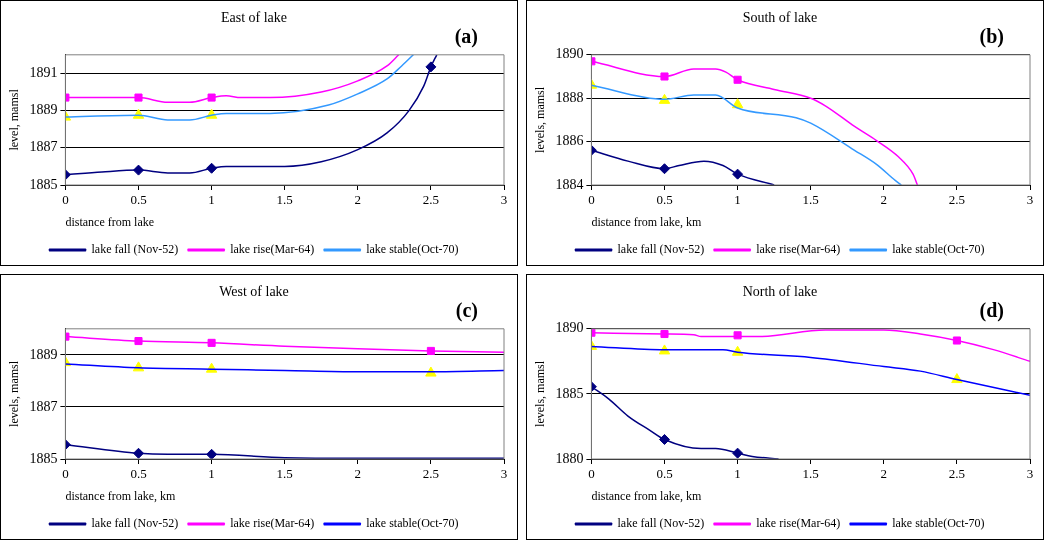 The height and width of the screenshot is (546, 1045). What do you see at coordinates (569, 184) in the screenshot?
I see `y-tick-label: 1884` at bounding box center [569, 184].